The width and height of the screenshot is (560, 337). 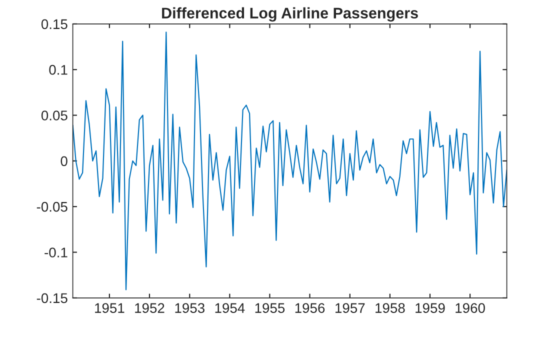 What do you see at coordinates (350, 308) in the screenshot?
I see `x-tick-label: 1957` at bounding box center [350, 308].